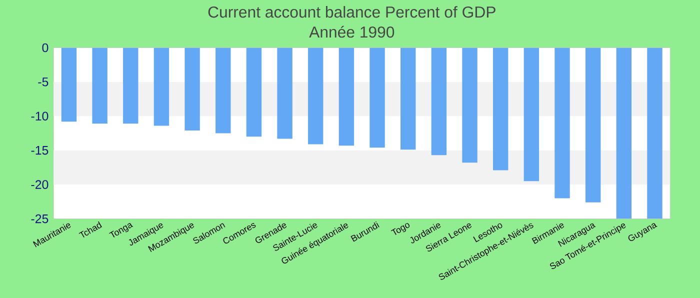 The width and height of the screenshot is (700, 298). Describe the element at coordinates (39, 150) in the screenshot. I see `y-tick-label: -15` at that location.